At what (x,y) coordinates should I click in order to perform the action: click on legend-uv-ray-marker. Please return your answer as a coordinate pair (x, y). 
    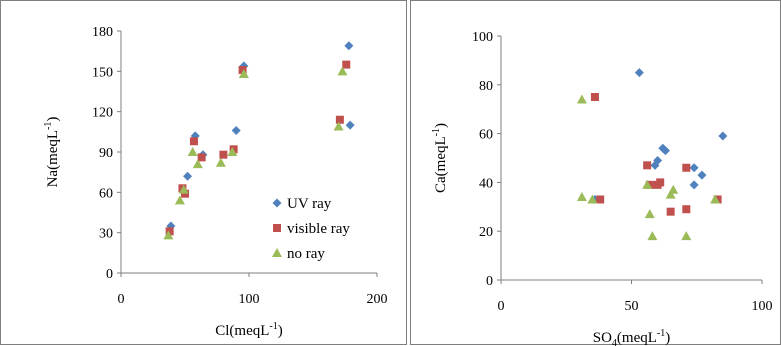
    Looking at the image, I should click on (277, 203).